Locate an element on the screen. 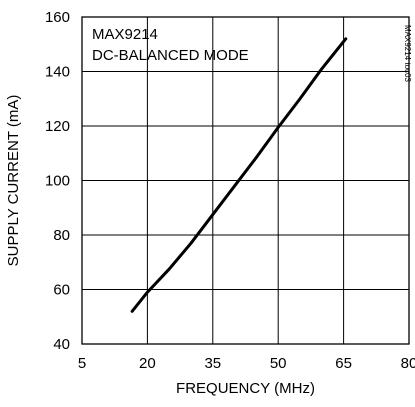 This screenshot has width=415, height=407. x-tick-label: 20 is located at coordinates (147, 363).